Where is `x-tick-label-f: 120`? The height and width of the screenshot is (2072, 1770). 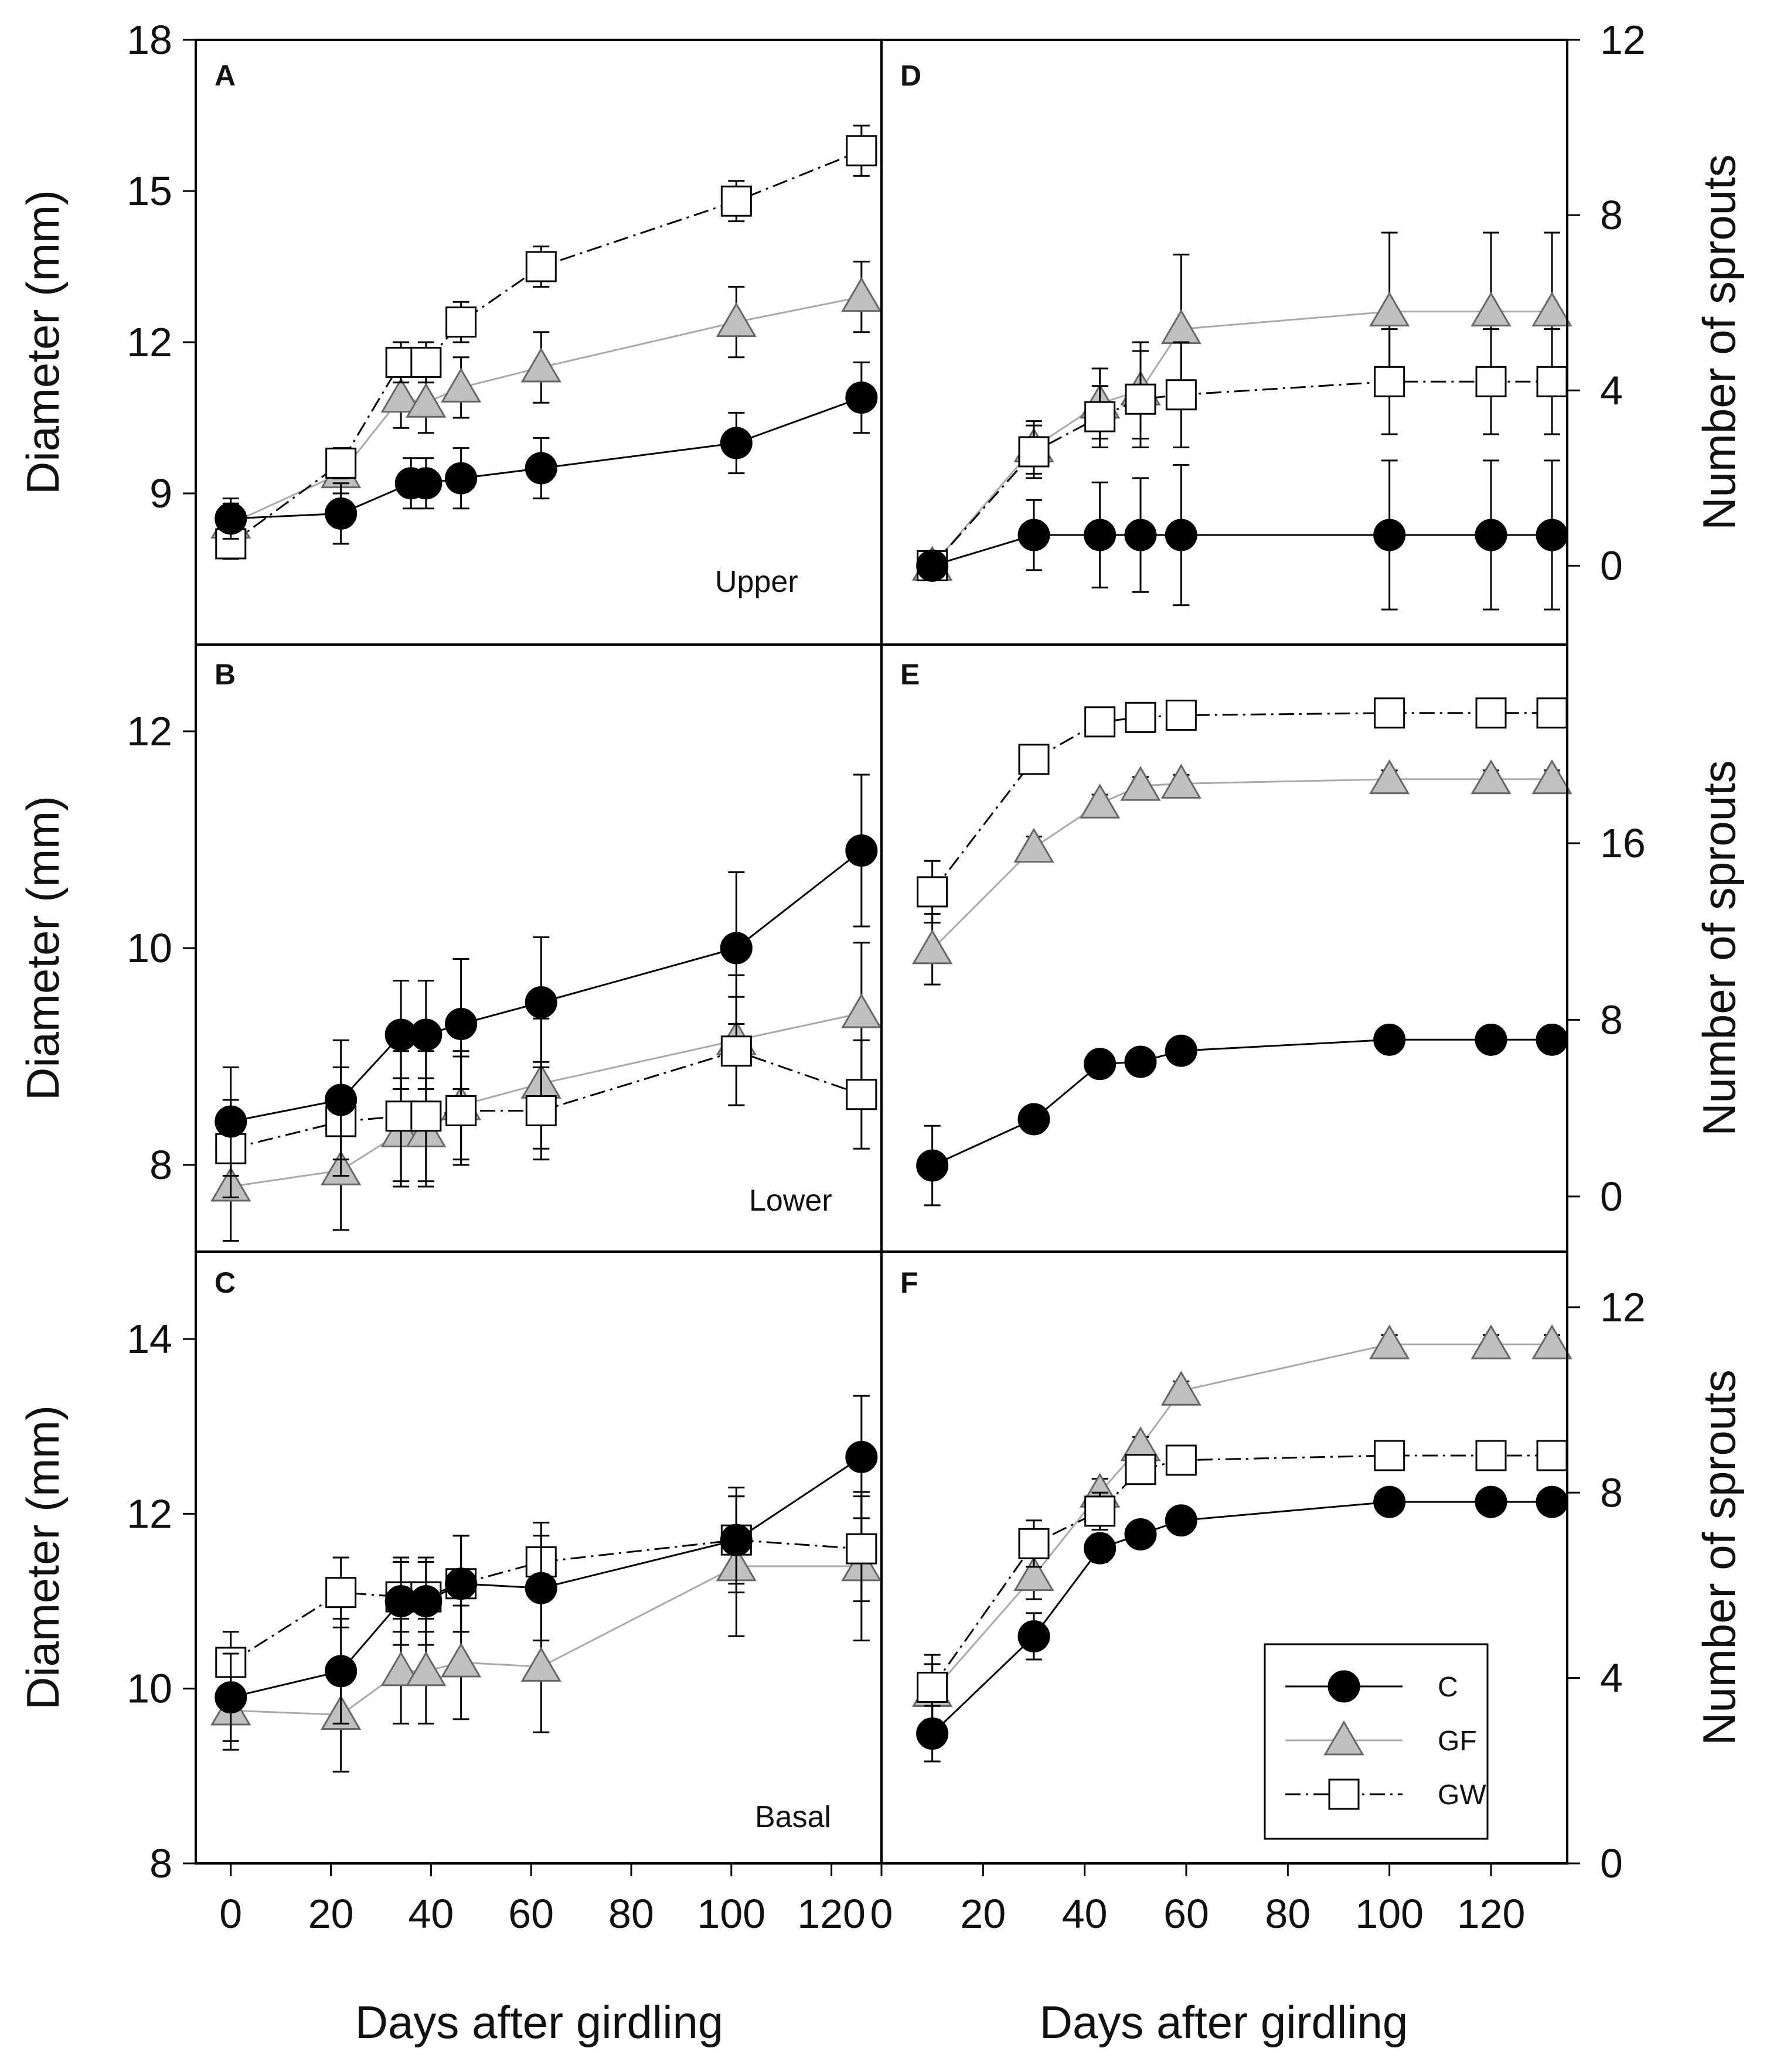
x-tick-label-f: 120 is located at coordinates (1492, 1914).